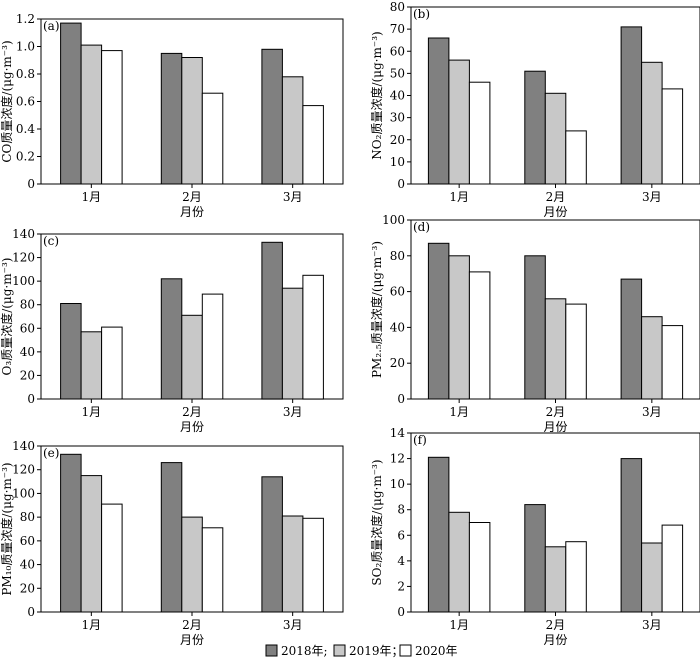 This screenshot has width=700, height=667. What do you see at coordinates (7, 528) in the screenshot?
I see `y-axis-label: PM₁₀质量浓度/(μg·m⁻³)` at bounding box center [7, 528].